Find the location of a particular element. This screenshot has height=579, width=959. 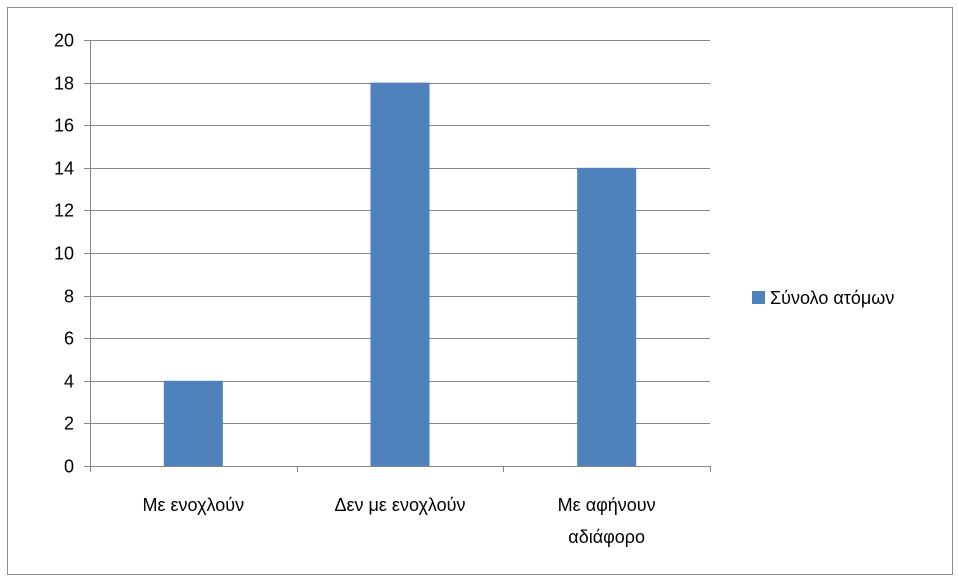

y-tick-label-14: 14 is located at coordinates (64, 169).